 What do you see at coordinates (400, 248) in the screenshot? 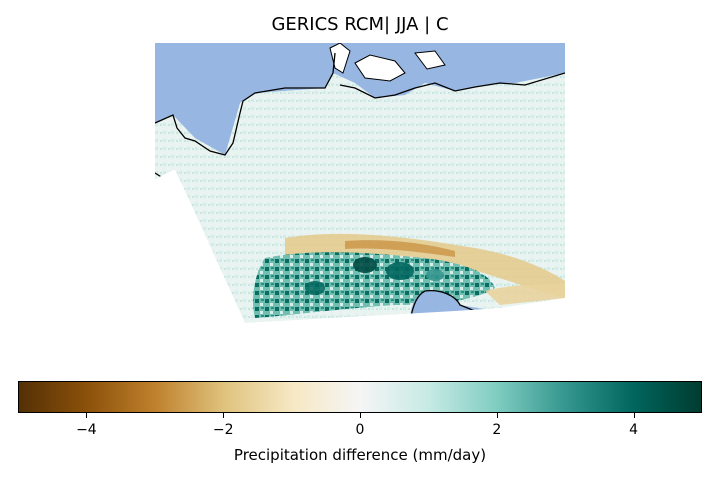
I see `dry-band-dark` at bounding box center [400, 248].